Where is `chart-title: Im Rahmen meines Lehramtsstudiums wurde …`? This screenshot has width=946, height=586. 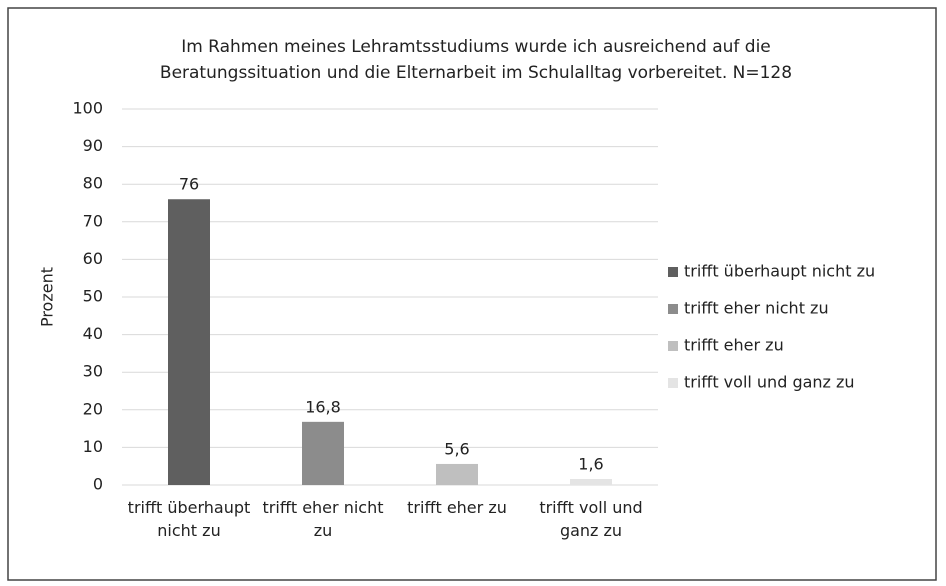
chart-title: Im Rahmen meines Lehramtsstudiums wurde … is located at coordinates (476, 60).